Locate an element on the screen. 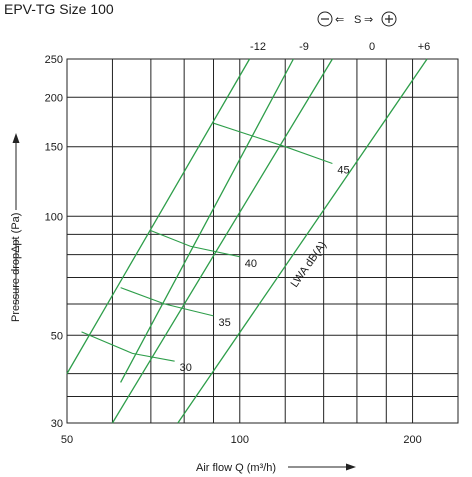  contour-label: 40 is located at coordinates (251, 264).